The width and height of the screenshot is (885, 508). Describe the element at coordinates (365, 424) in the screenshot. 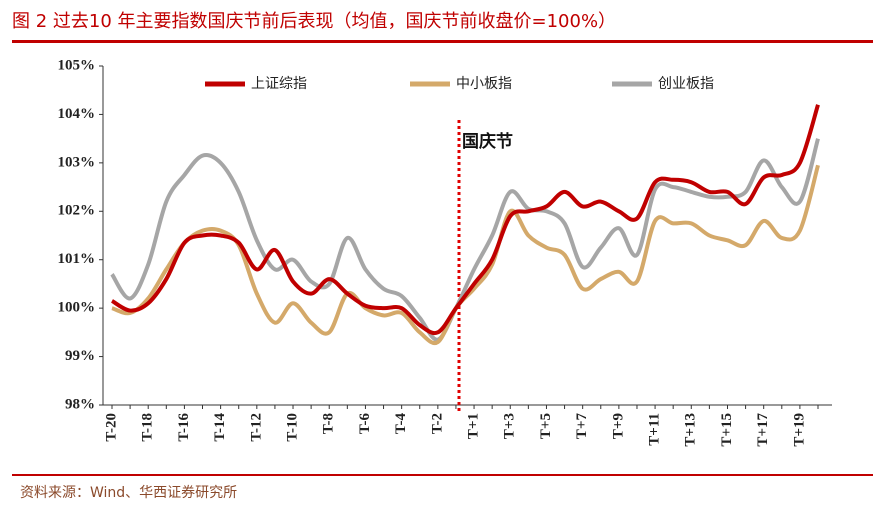

I see `x-tick-label: T-6` at that location.